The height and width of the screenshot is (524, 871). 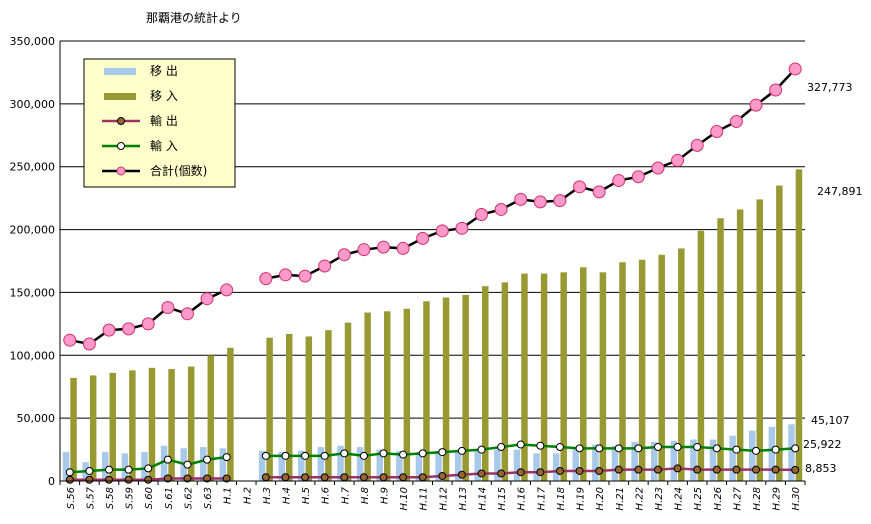 I want to click on legend-label: 輸 入, so click(x=164, y=145).